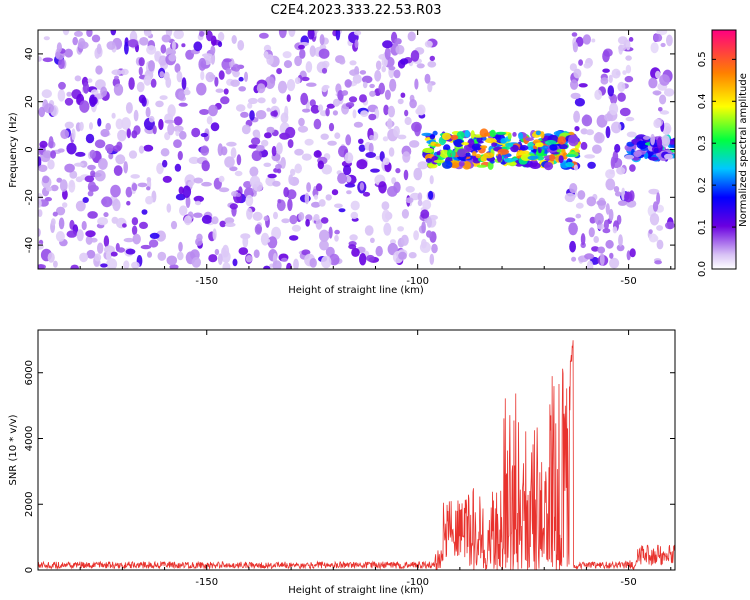 This screenshot has width=750, height=600. What do you see at coordinates (702, 227) in the screenshot?
I see `colorbar-tick-label: 0.1` at bounding box center [702, 227].